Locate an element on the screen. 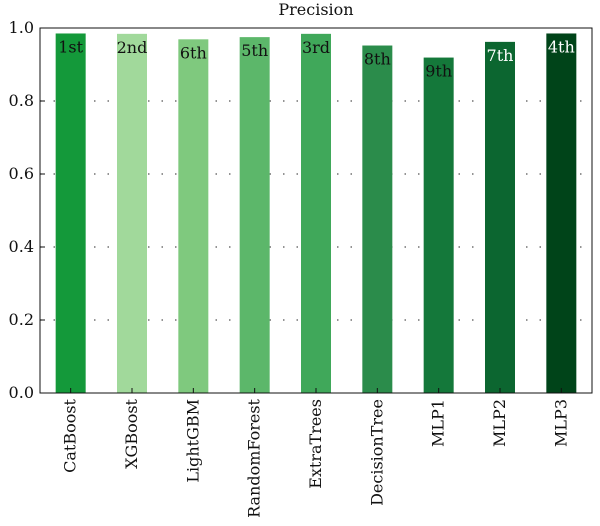  bar-mlp3 is located at coordinates (561, 213).